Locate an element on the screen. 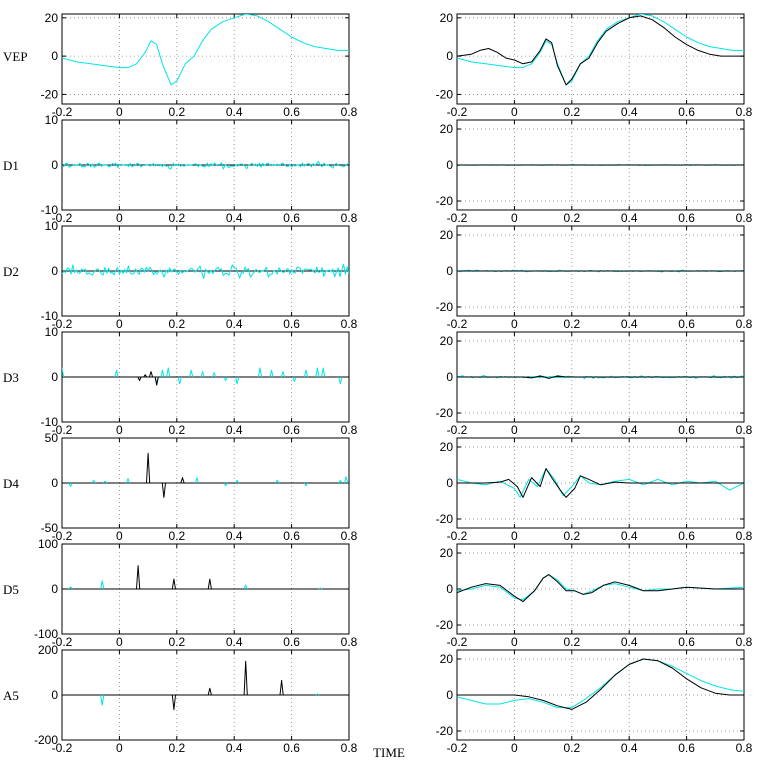  panel-r2-c0: -0.2 0 0.2 0.4 0.6 0.8 -10 0 10 D2 is located at coordinates (180, 275).